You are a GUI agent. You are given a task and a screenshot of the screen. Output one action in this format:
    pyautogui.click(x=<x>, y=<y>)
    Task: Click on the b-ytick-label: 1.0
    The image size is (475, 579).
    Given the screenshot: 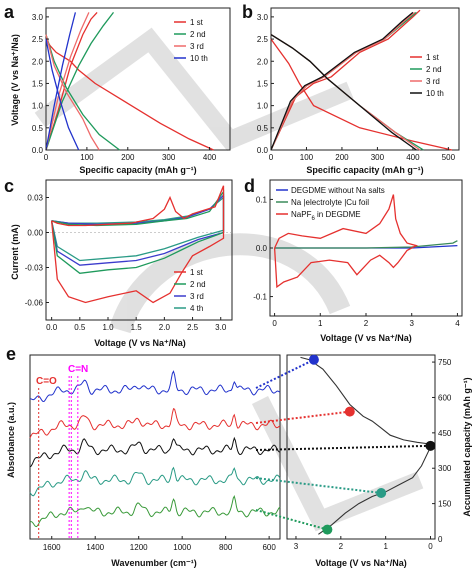 What is the action you would take?
    pyautogui.click(x=263, y=106)
    